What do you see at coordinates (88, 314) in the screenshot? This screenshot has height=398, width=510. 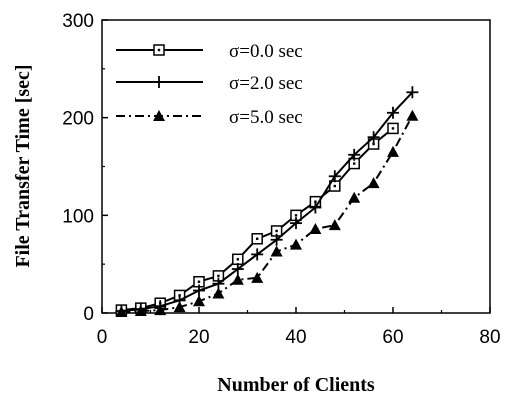 I see `y-tick-label: 0` at bounding box center [88, 314].